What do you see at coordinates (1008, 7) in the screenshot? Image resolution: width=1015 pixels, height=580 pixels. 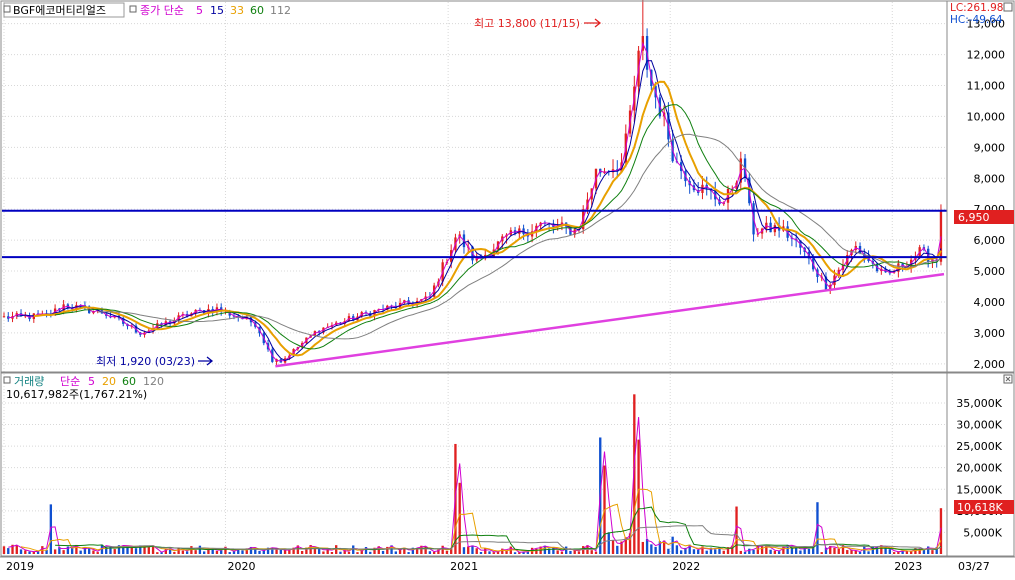 I see `maximize-icon` at bounding box center [1008, 7].